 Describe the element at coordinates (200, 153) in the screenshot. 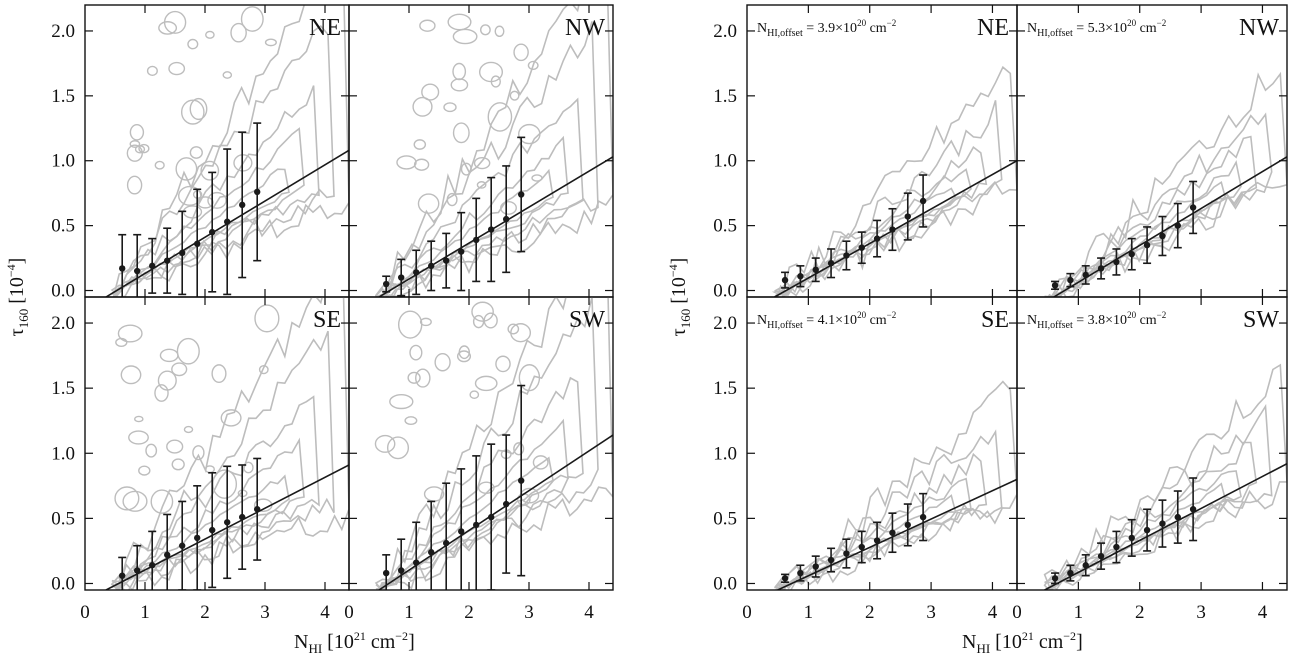

I see `panel-0-ne: NE 0.0 0.5 1.0 1.5 2.0` at that location.